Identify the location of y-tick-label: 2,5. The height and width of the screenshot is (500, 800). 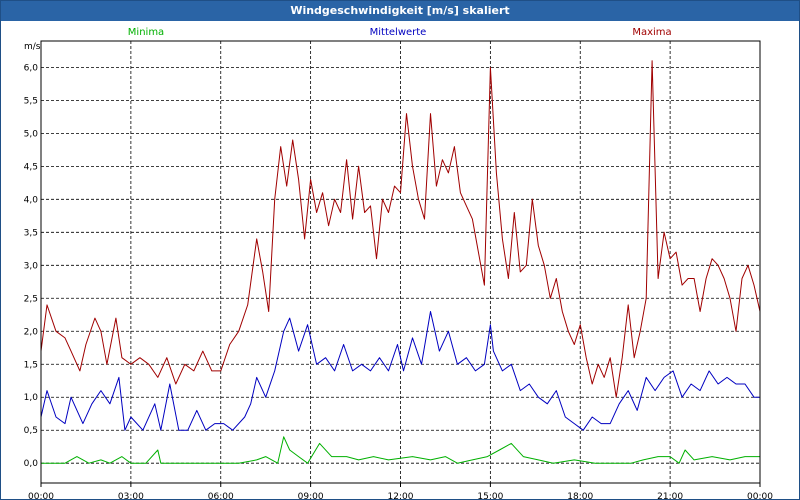
(31, 299).